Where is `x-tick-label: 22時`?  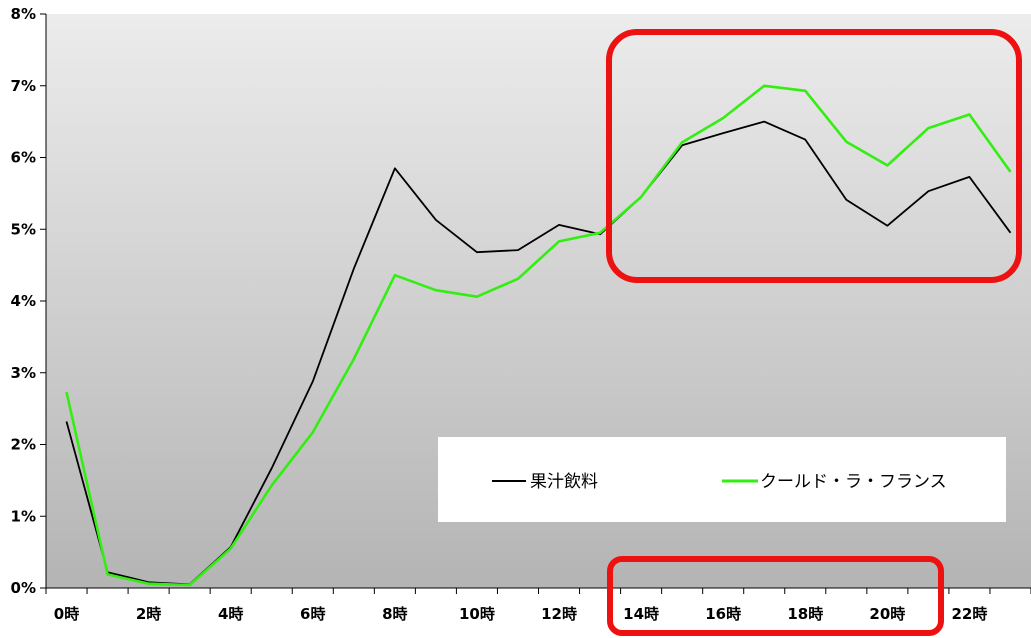 x-tick-label: 22時 is located at coordinates (970, 614).